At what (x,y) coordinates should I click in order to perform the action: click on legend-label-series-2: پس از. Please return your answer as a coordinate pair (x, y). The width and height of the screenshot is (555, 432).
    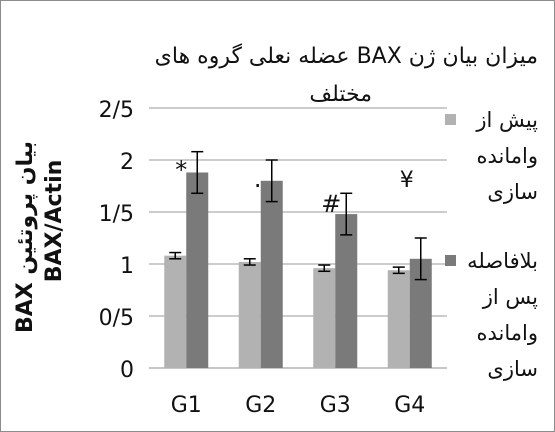
    Looking at the image, I should click on (510, 297).